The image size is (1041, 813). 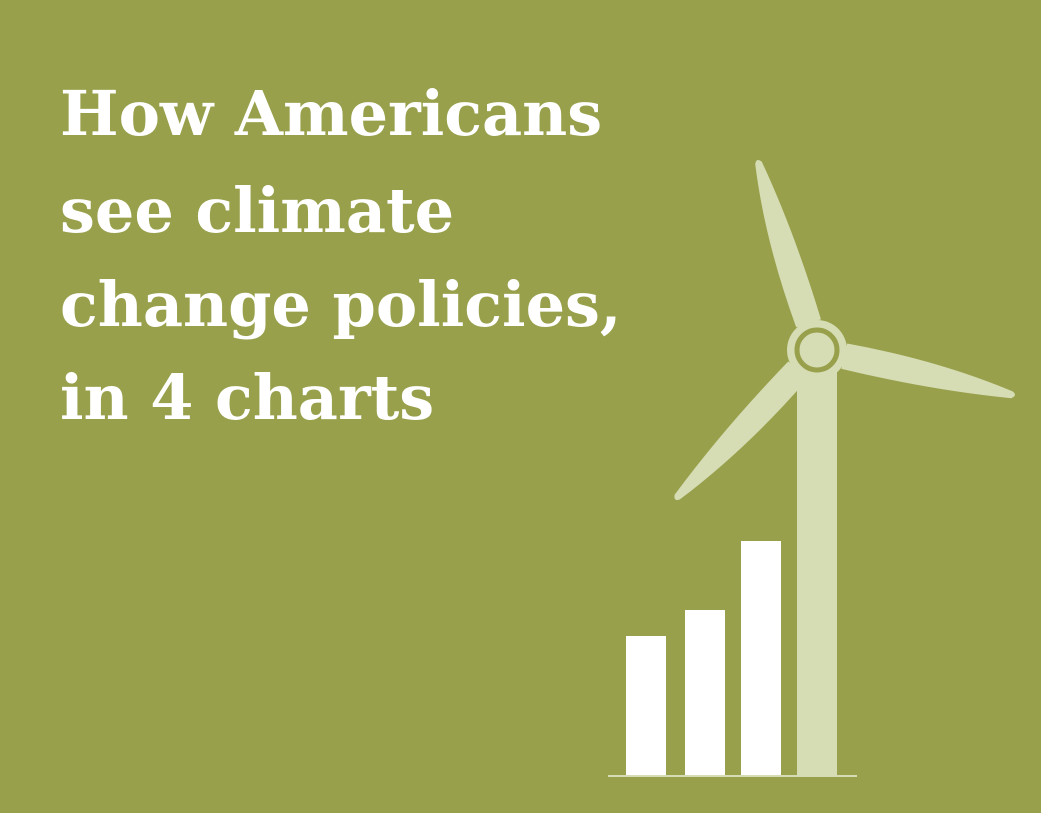 I want to click on title-line: see climate, so click(x=257, y=210).